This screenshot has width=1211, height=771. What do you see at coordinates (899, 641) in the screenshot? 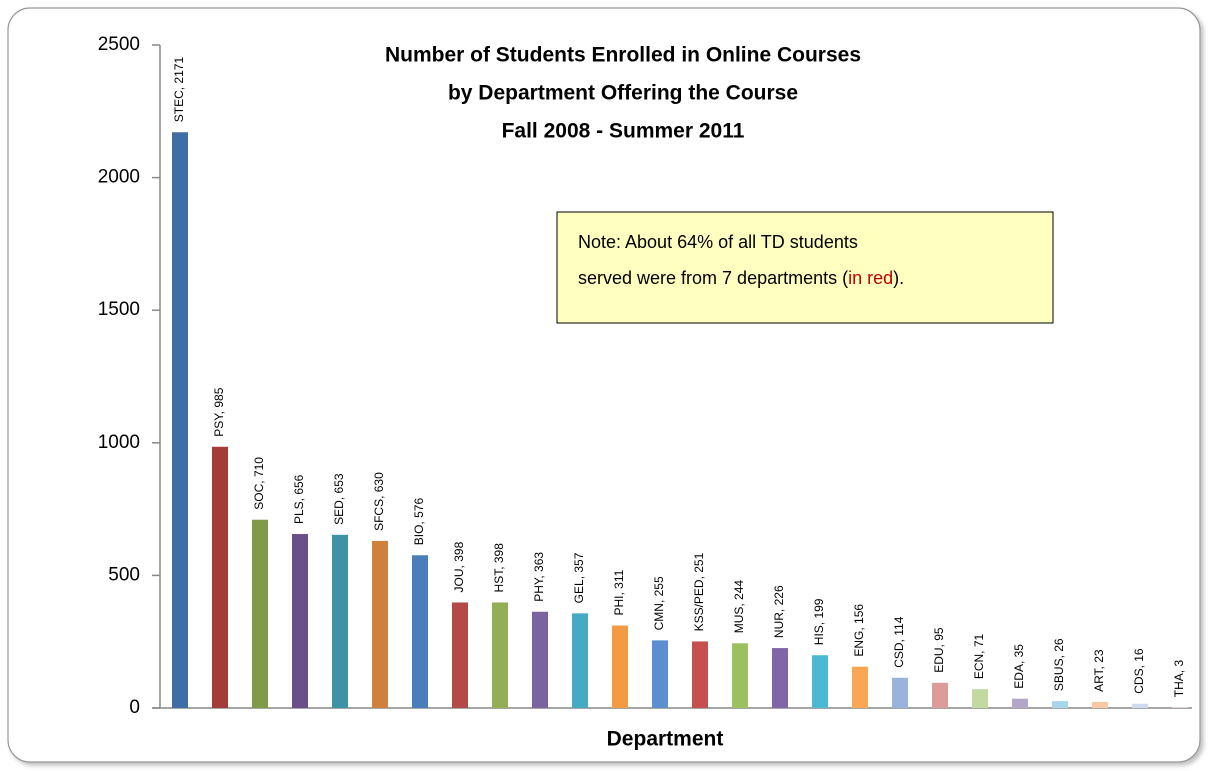
I see `data-label: CSD, 114` at bounding box center [899, 641].